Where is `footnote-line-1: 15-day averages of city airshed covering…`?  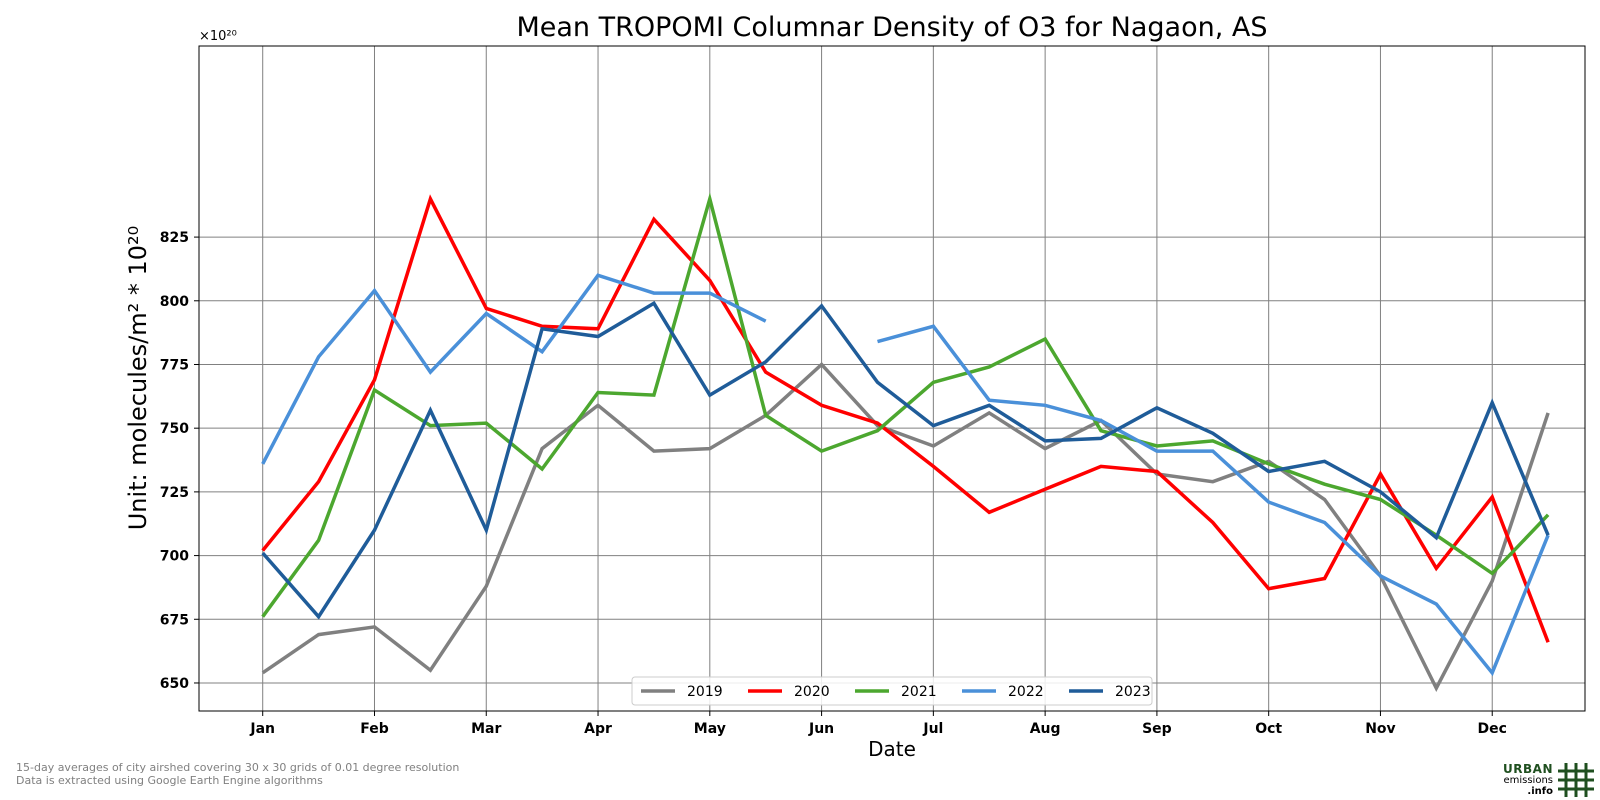 footnote-line-1: 15-day averages of city airshed covering… is located at coordinates (238, 767).